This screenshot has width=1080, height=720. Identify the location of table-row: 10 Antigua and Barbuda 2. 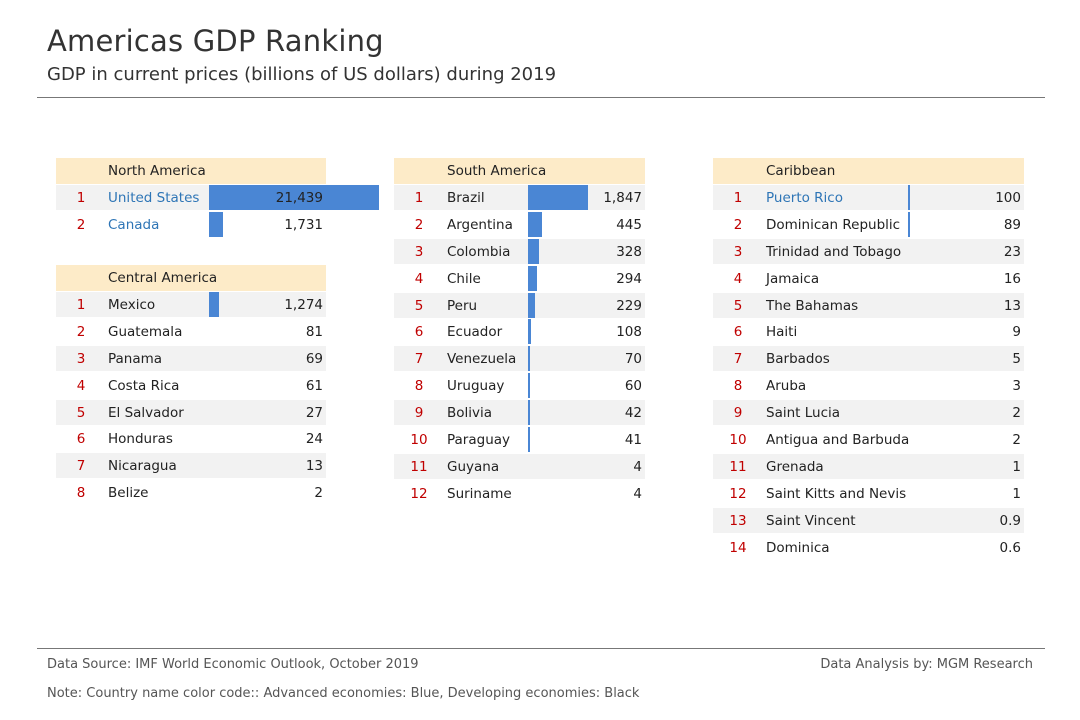
(868, 439).